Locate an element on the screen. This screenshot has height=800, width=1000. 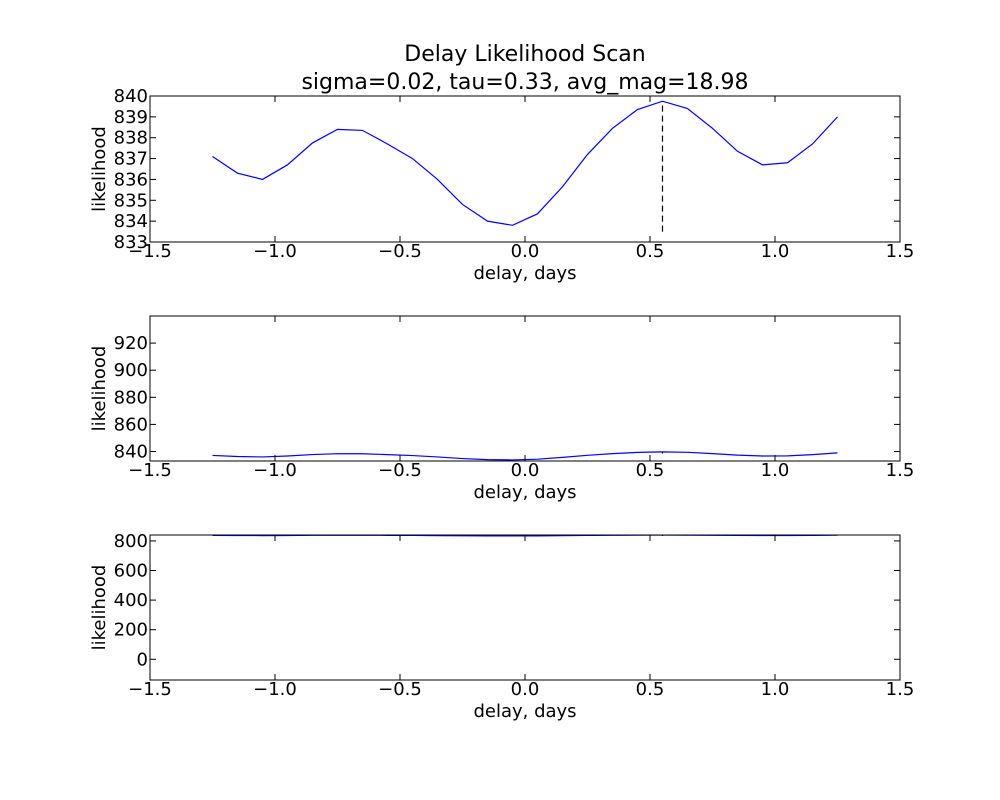
y-tick-label: 0 is located at coordinates (142, 659).